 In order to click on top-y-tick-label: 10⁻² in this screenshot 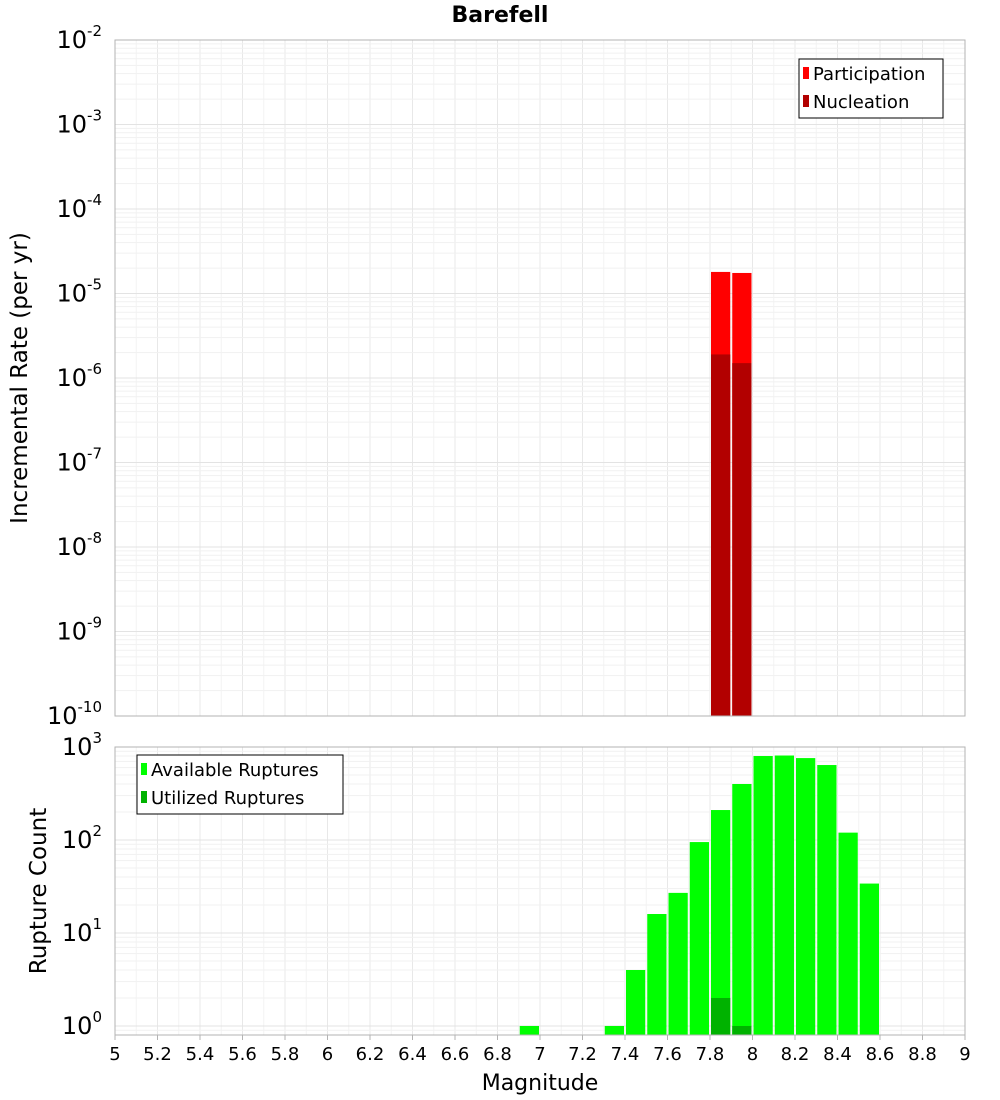, I will do `click(79, 38)`.